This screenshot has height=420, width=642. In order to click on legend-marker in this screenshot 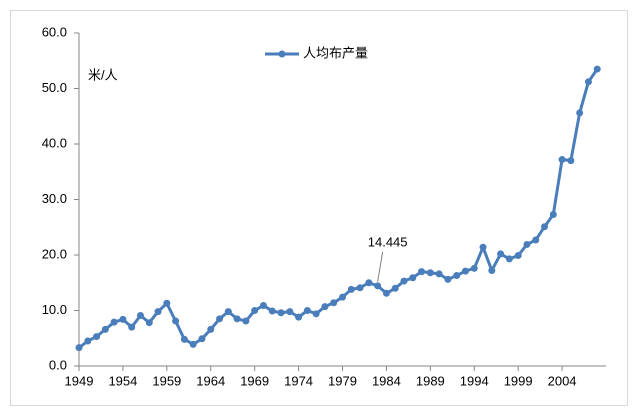, I will do `click(282, 54)`.